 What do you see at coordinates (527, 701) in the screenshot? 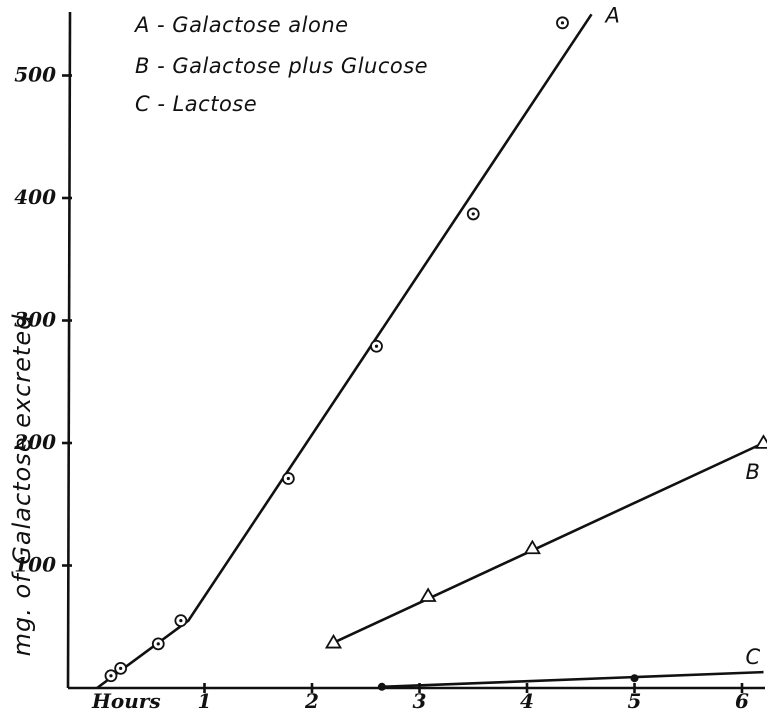
I see `x-tick-label-4: 4` at bounding box center [527, 701].